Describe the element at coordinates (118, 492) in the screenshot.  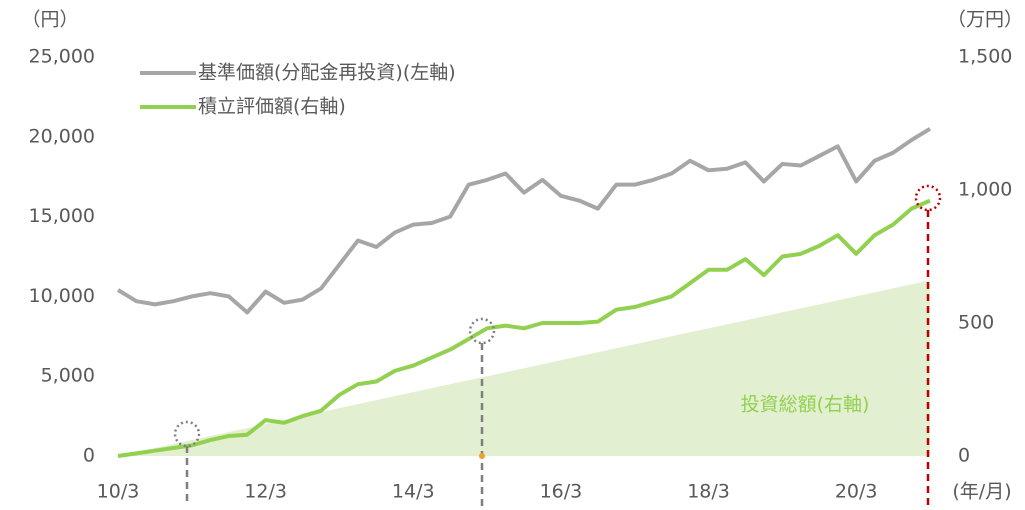
I see `x-tick-label: 10/3` at that location.